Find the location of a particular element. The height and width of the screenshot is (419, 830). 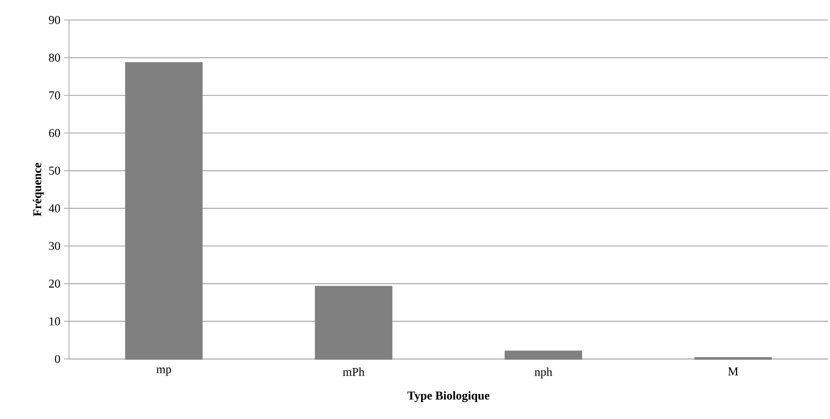

y-tick-label: 0 is located at coordinates (57, 359).